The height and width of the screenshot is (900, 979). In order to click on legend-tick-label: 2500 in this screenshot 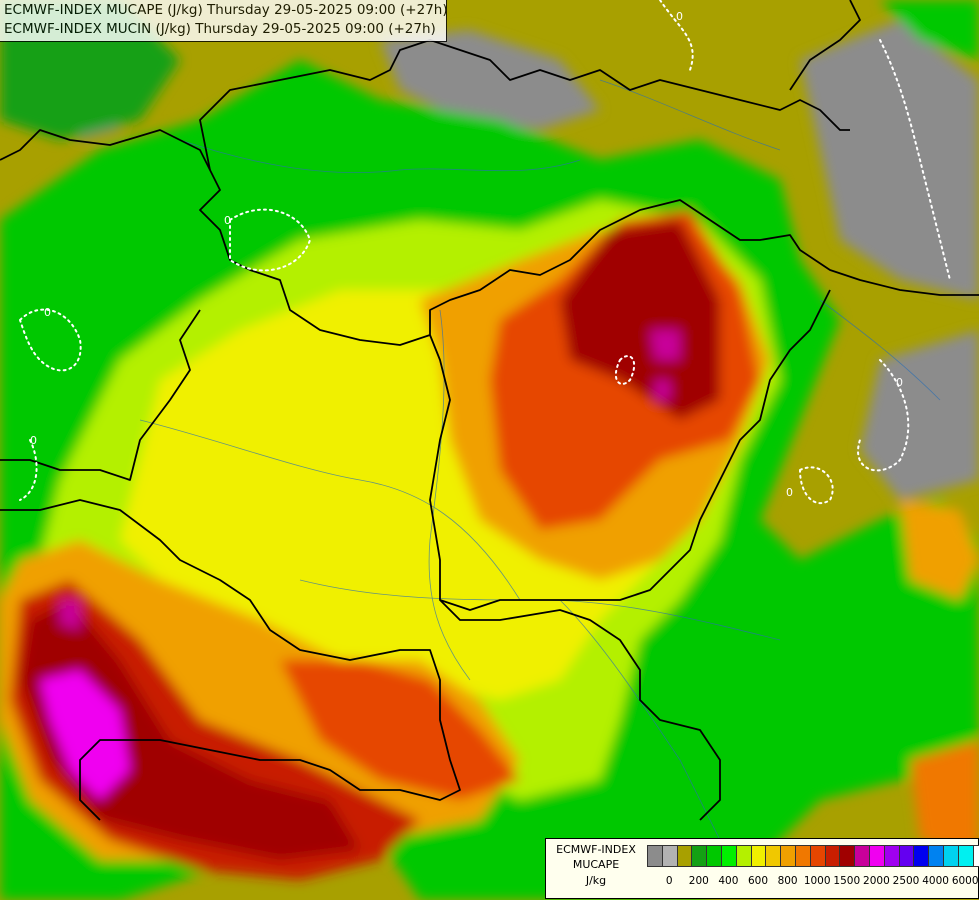, I will do `click(906, 881)`.